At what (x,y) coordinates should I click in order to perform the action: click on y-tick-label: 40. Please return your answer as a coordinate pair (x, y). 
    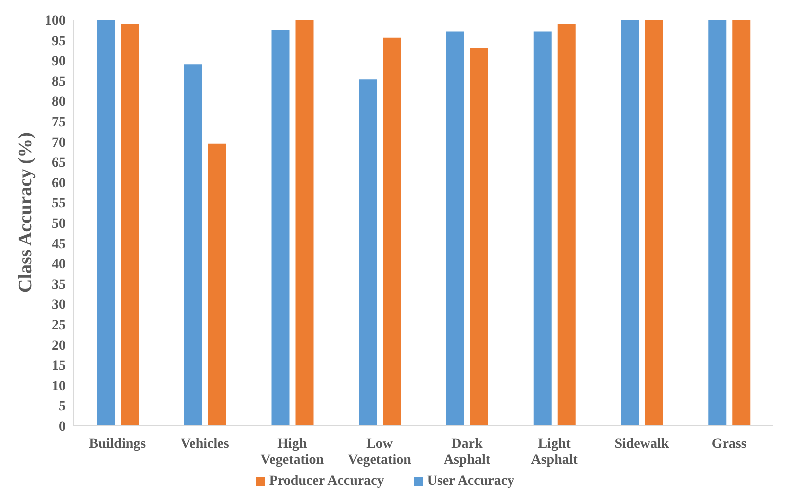
    Looking at the image, I should click on (59, 265).